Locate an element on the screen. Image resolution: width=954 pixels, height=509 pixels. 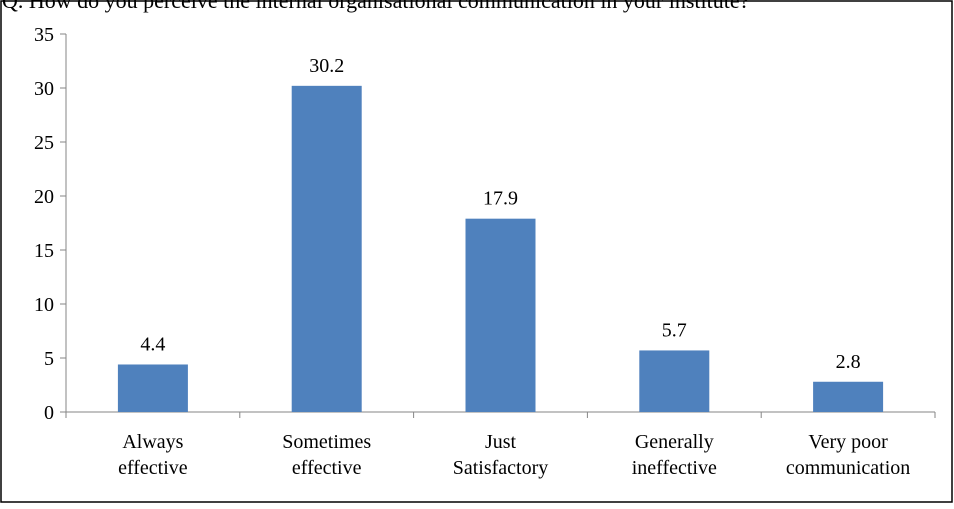
x-axis is located at coordinates (500, 414).